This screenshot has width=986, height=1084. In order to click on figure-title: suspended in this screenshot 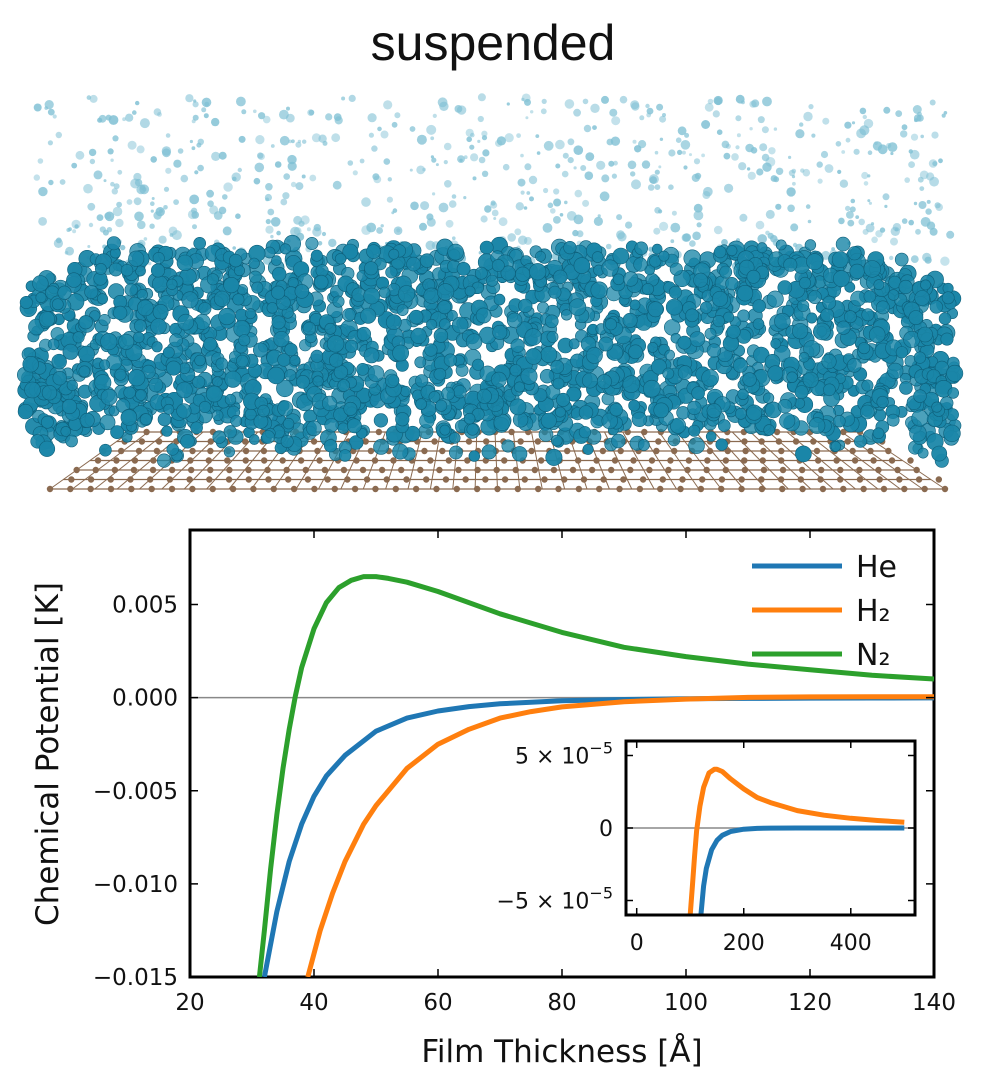, I will do `click(493, 43)`.